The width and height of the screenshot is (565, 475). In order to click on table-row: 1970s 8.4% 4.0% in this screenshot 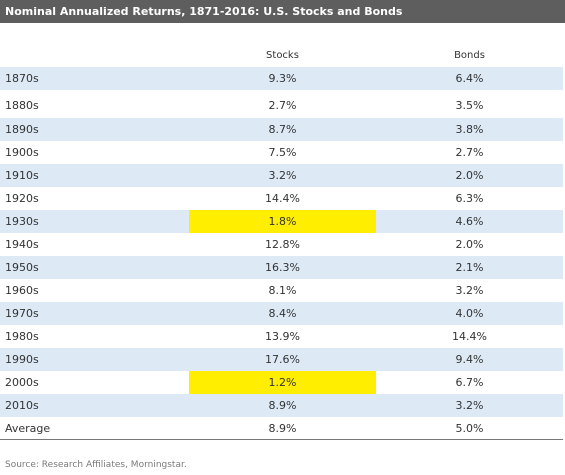, I will do `click(281, 313)`.